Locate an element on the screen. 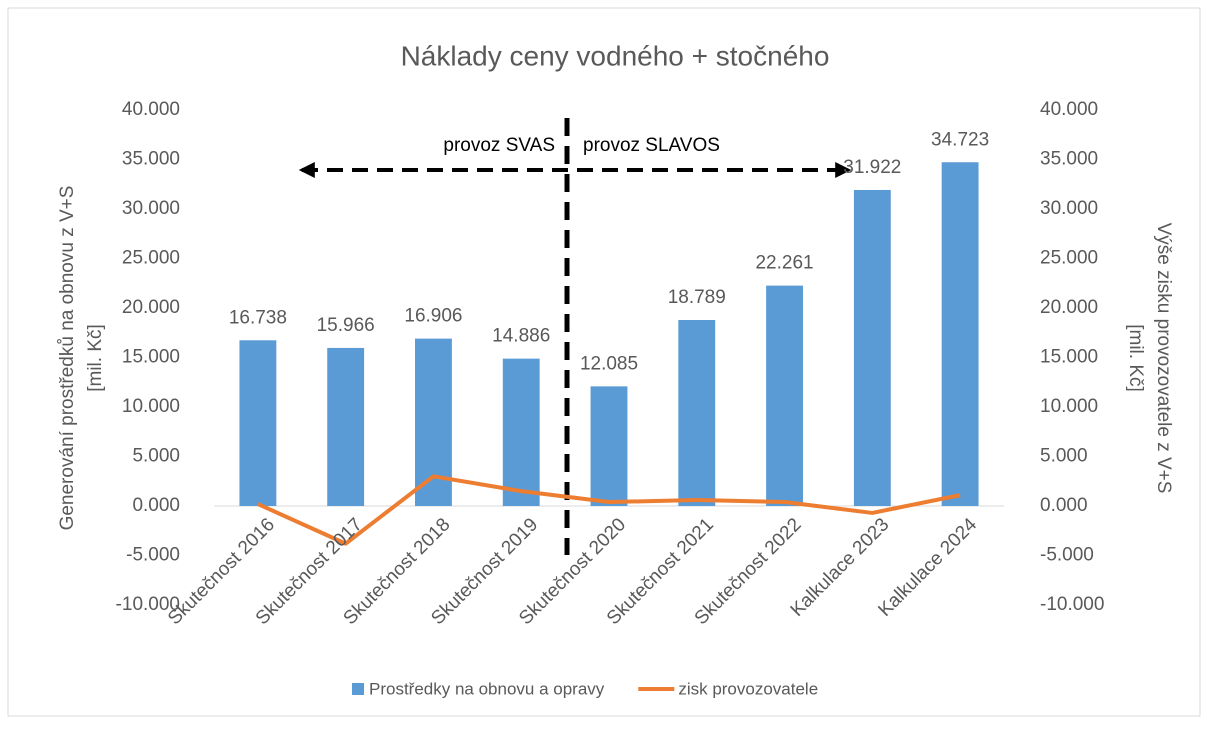 This screenshot has height=729, width=1209. data-label: 22.261 is located at coordinates (784, 263).